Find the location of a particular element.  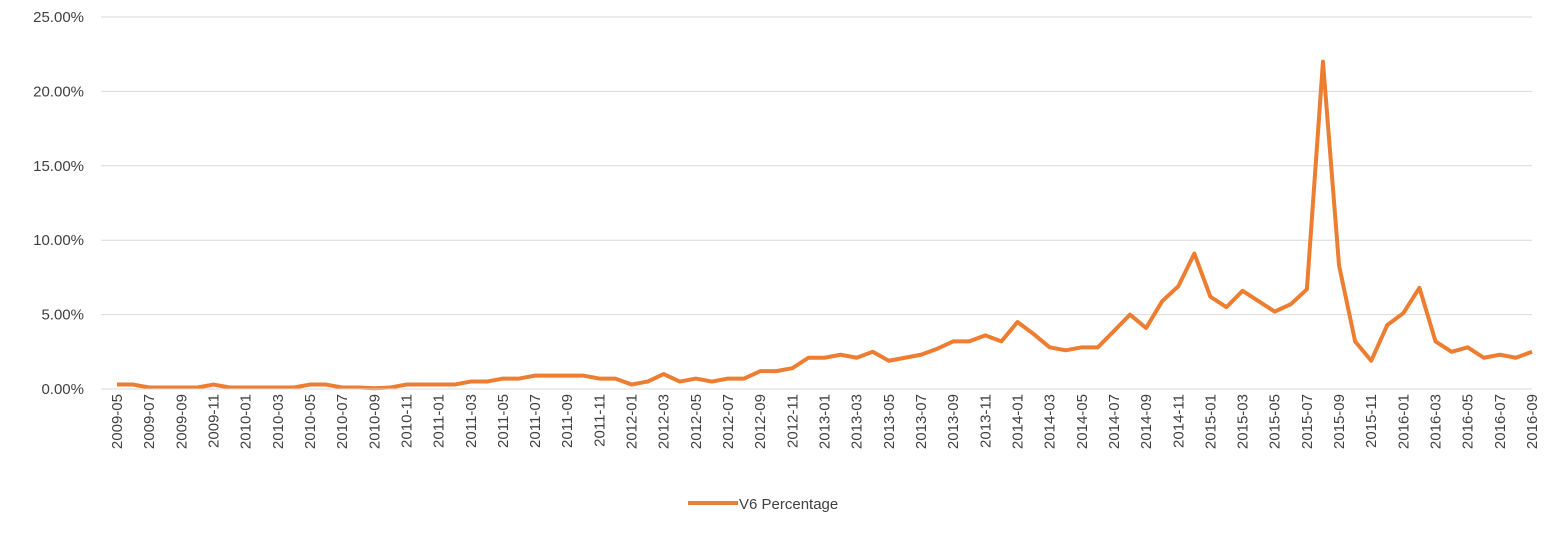

x-tick-label: 2015-11 is located at coordinates (1371, 421).